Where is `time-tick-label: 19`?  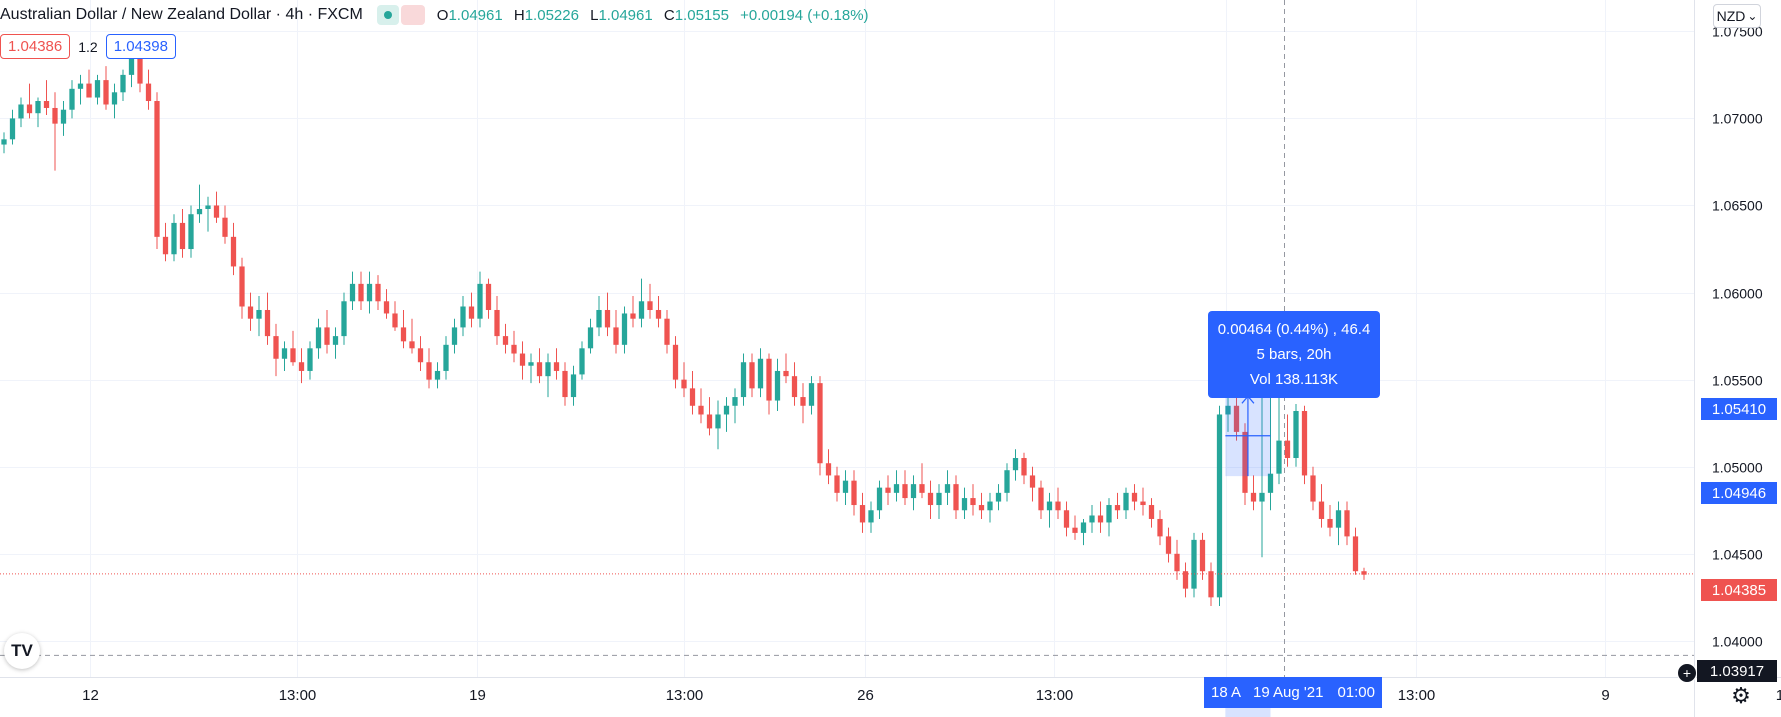 time-tick-label: 19 is located at coordinates (477, 695).